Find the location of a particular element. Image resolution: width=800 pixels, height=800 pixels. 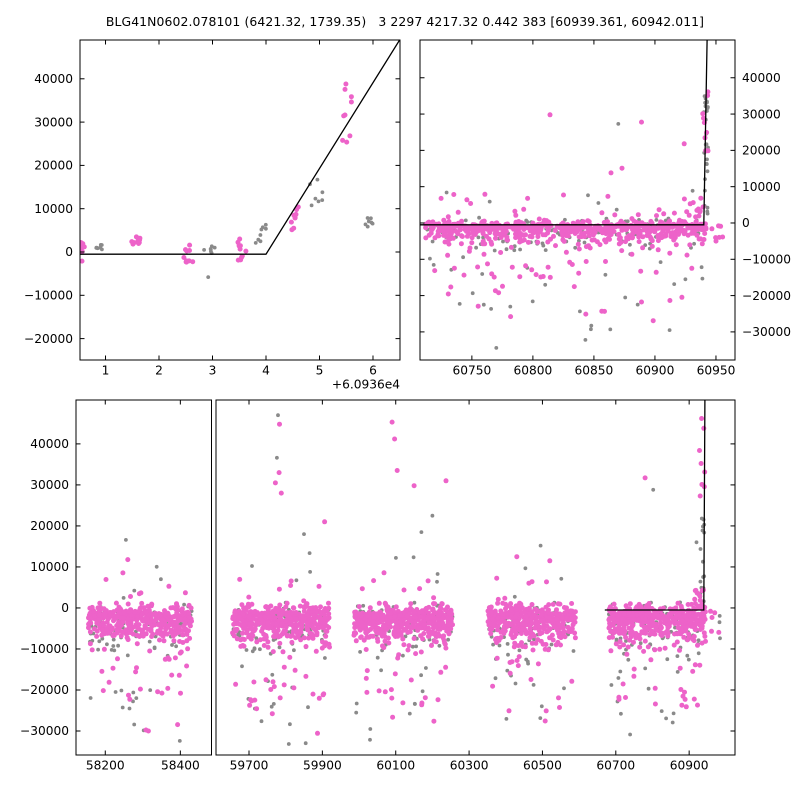

x-tick-label: 60300 is located at coordinates (469, 766).